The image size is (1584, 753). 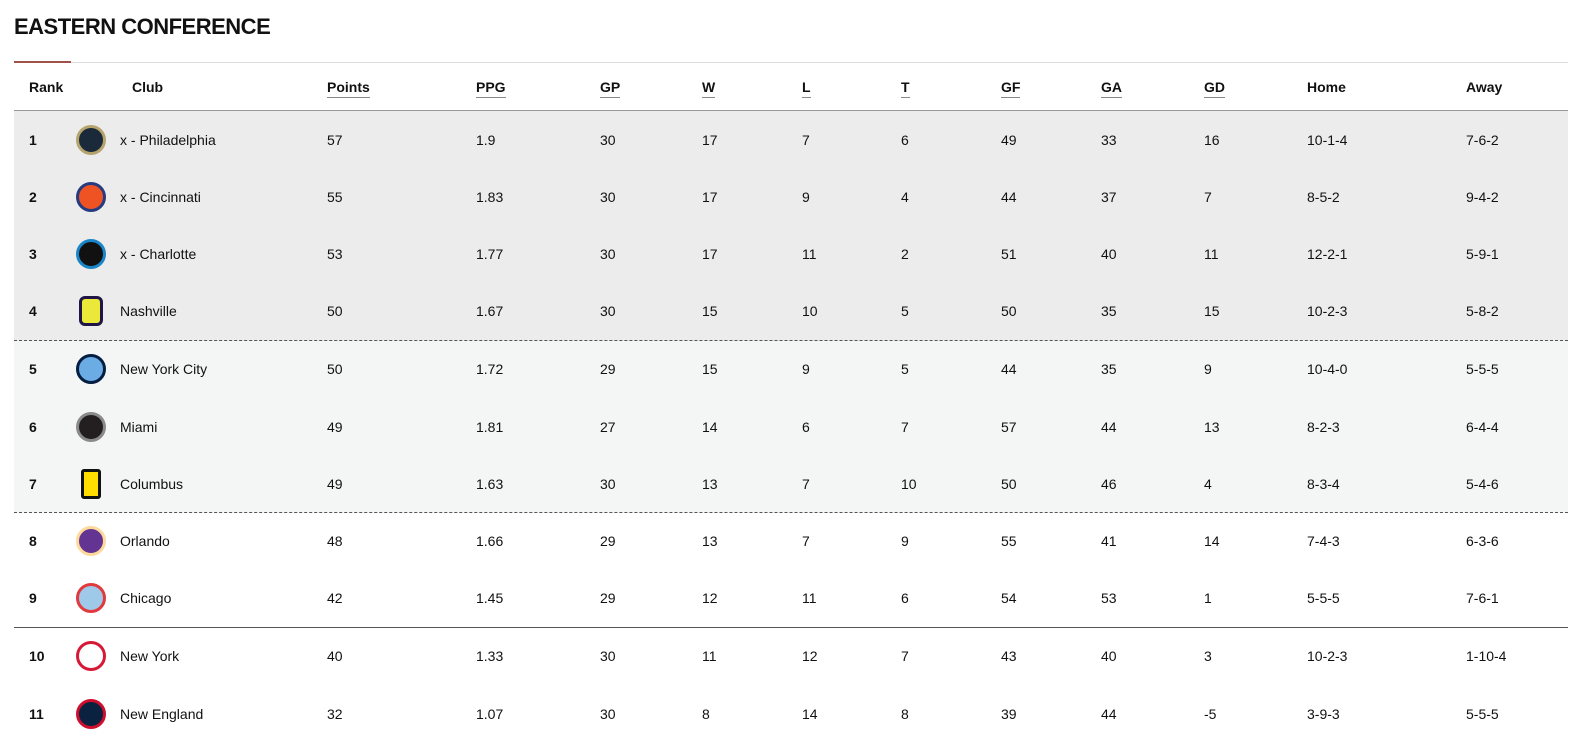 I want to click on cell-gd: 9, so click(x=1208, y=369).